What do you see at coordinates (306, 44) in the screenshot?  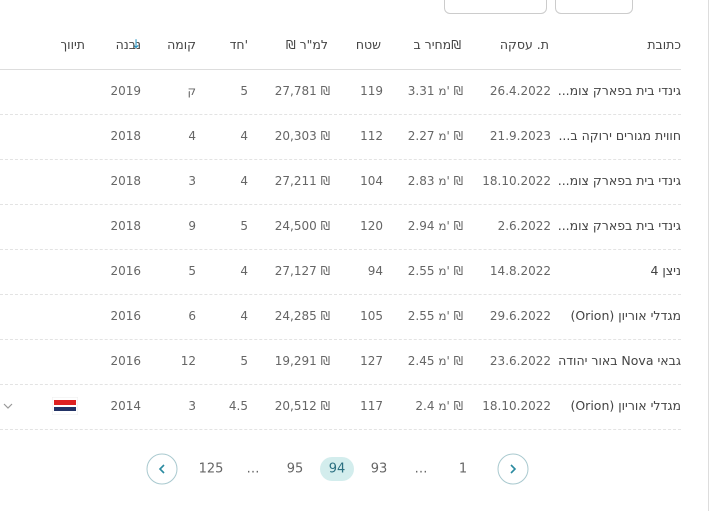 I see `column-header: ₪ למ"ר` at bounding box center [306, 44].